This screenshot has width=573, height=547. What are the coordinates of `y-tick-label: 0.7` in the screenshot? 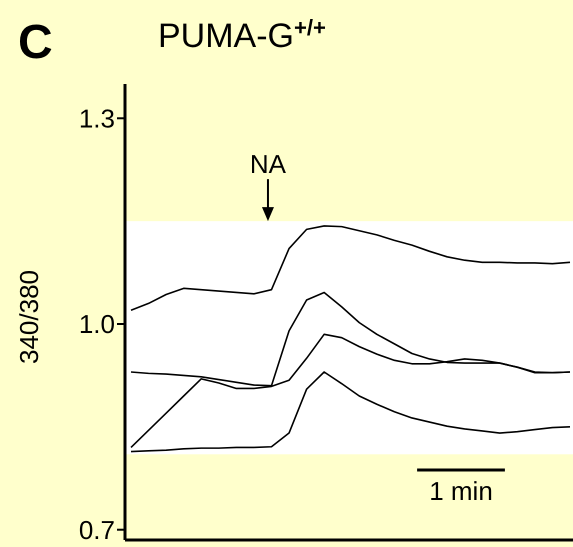 It's located at (96, 529).